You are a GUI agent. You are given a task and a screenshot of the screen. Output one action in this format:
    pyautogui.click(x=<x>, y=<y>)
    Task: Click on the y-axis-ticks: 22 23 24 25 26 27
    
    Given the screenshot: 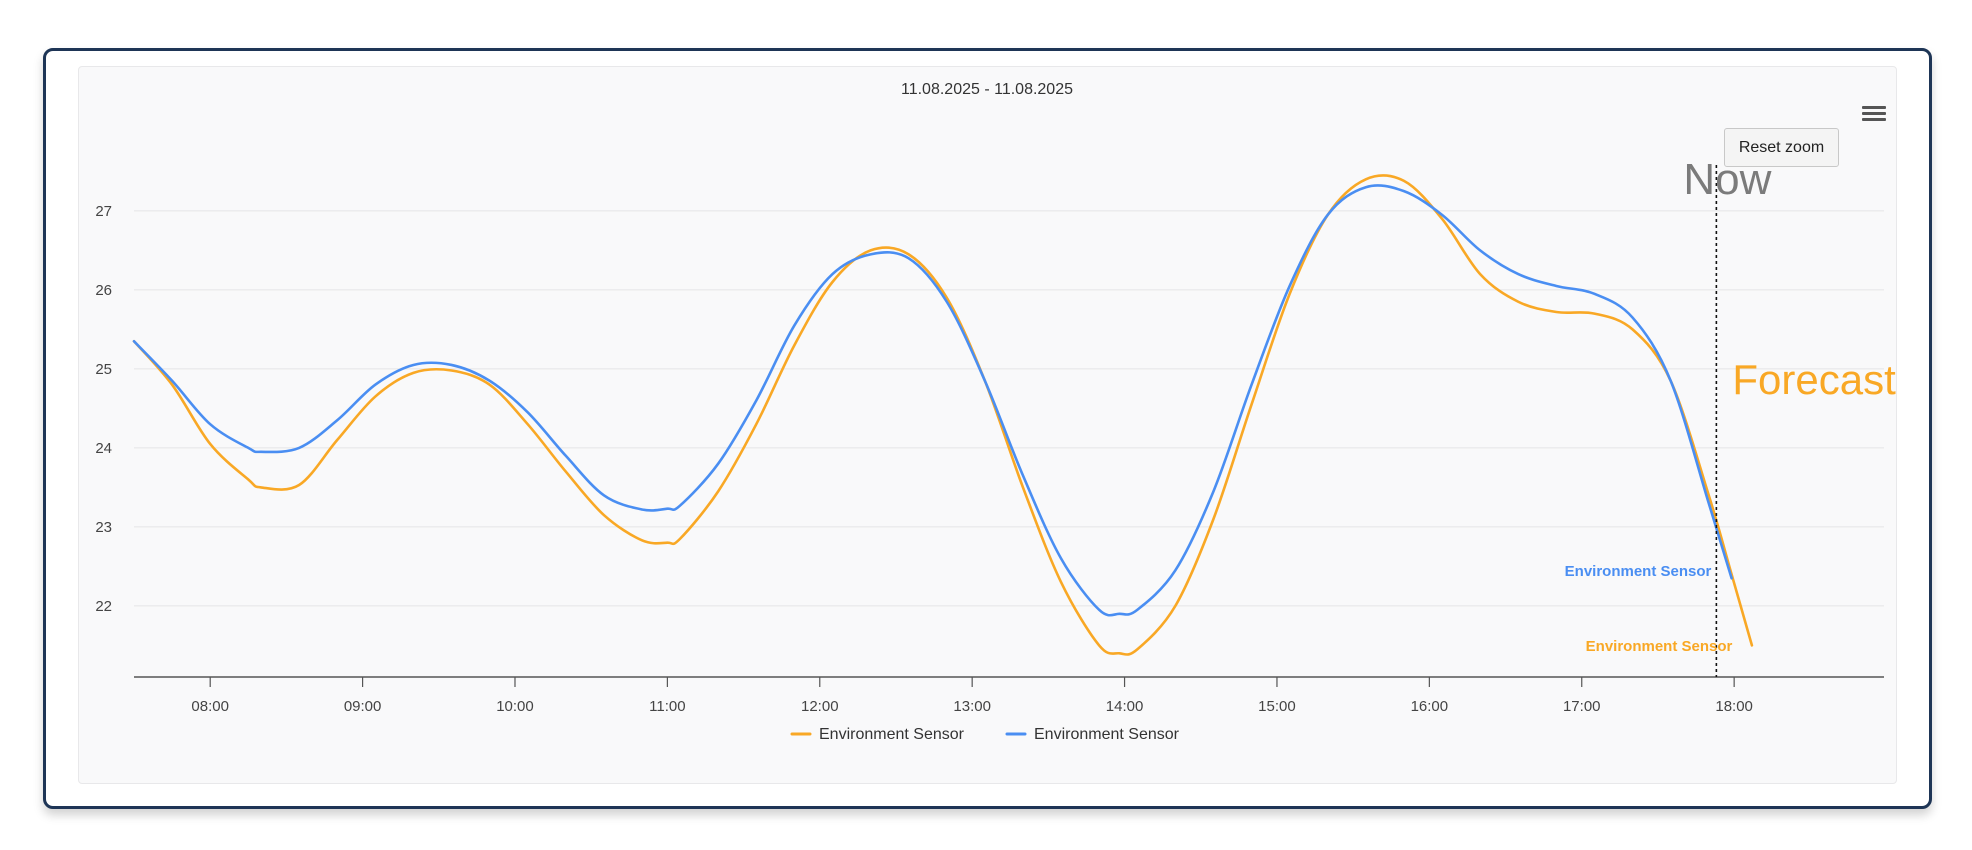 What is the action you would take?
    pyautogui.click(x=103, y=409)
    